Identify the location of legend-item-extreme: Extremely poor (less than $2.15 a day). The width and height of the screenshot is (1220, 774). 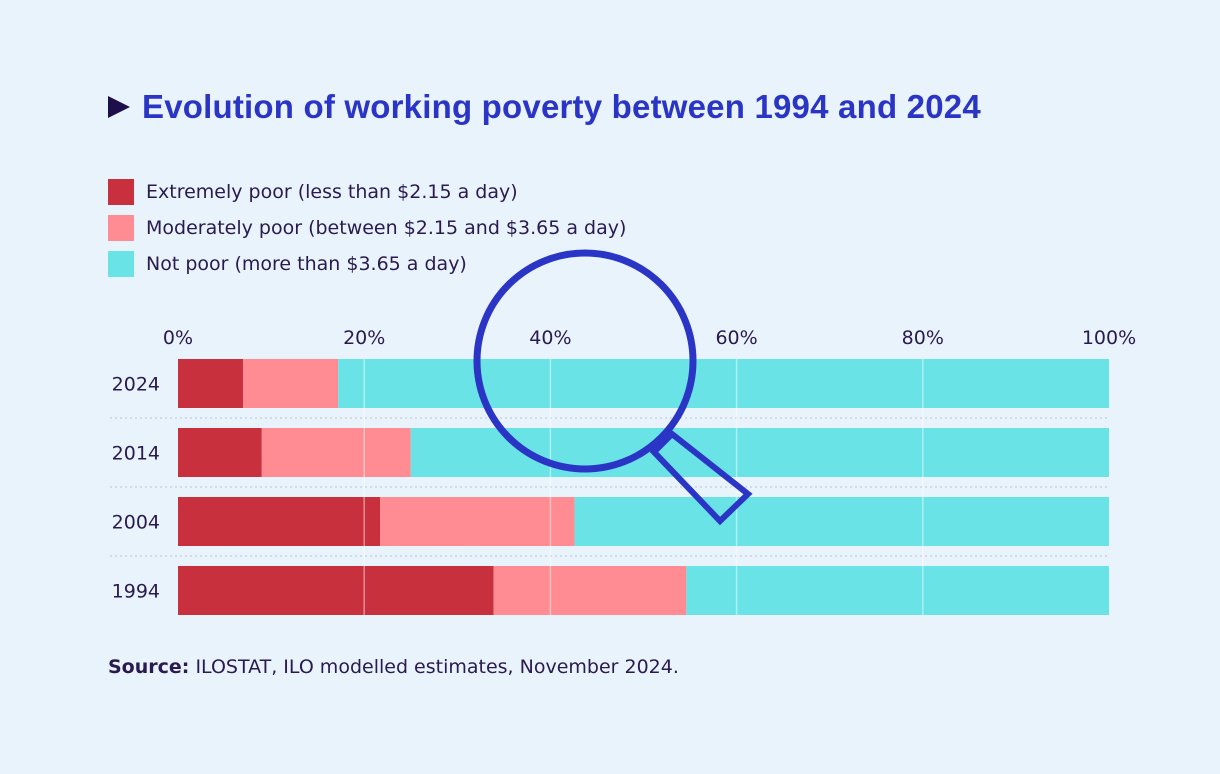
(367, 192).